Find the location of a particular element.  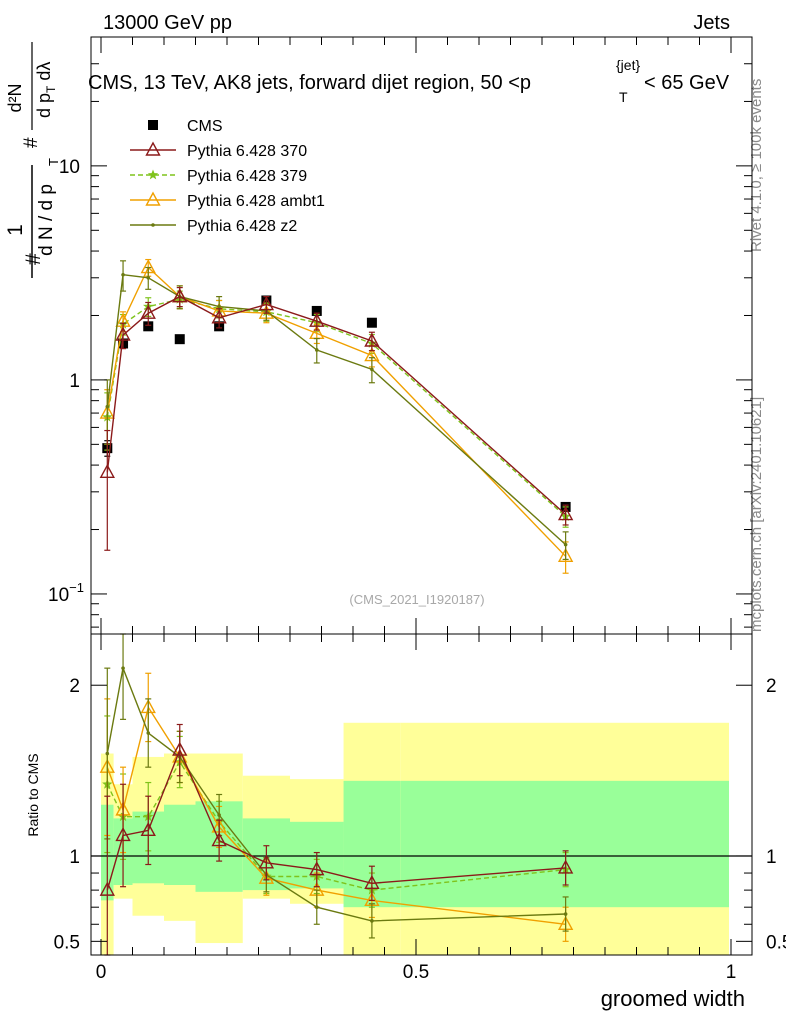

y-label-hash-2: # is located at coordinates (31, 142).